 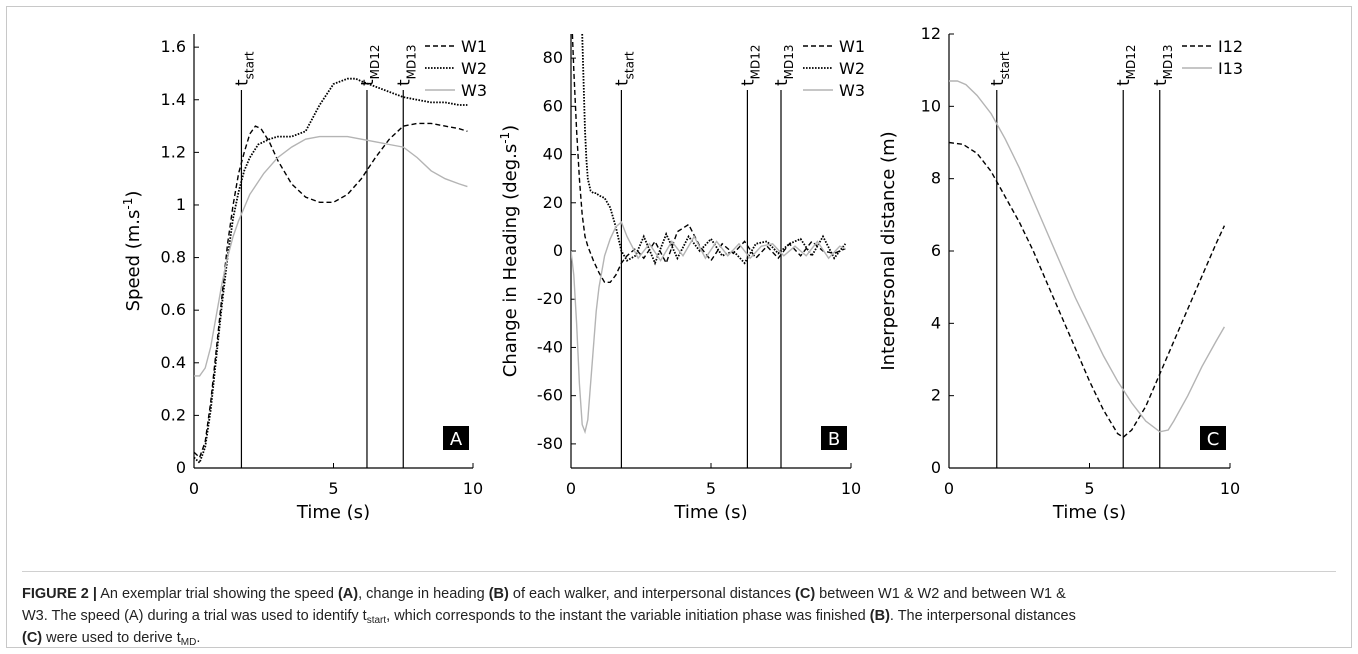 I want to click on panel-a-y-label-sup: -1, so click(x=128, y=204).